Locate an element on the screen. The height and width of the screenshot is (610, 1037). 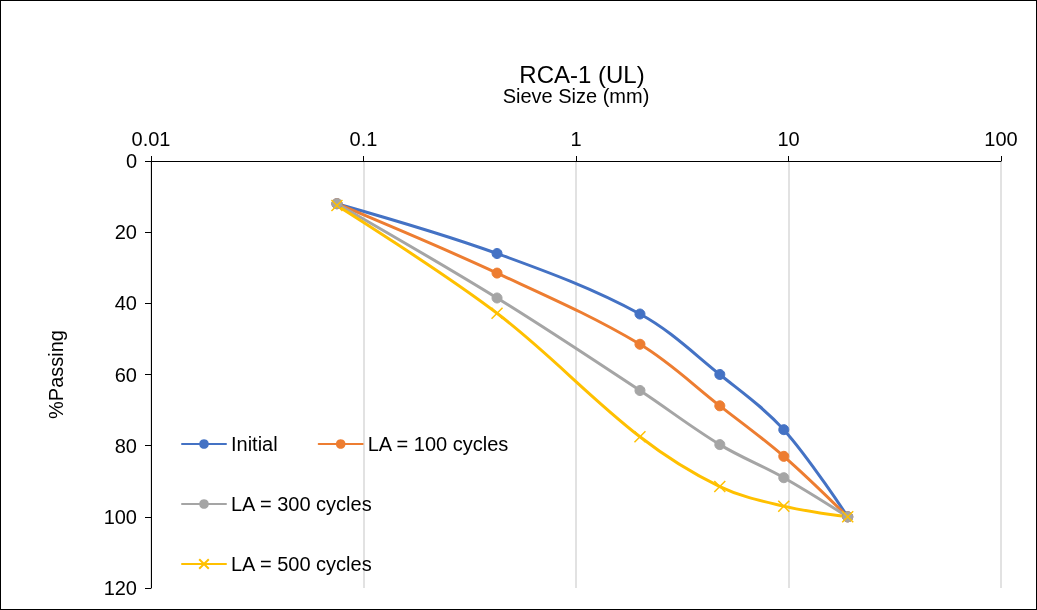
y-tick-label: 20 is located at coordinates (125, 232).